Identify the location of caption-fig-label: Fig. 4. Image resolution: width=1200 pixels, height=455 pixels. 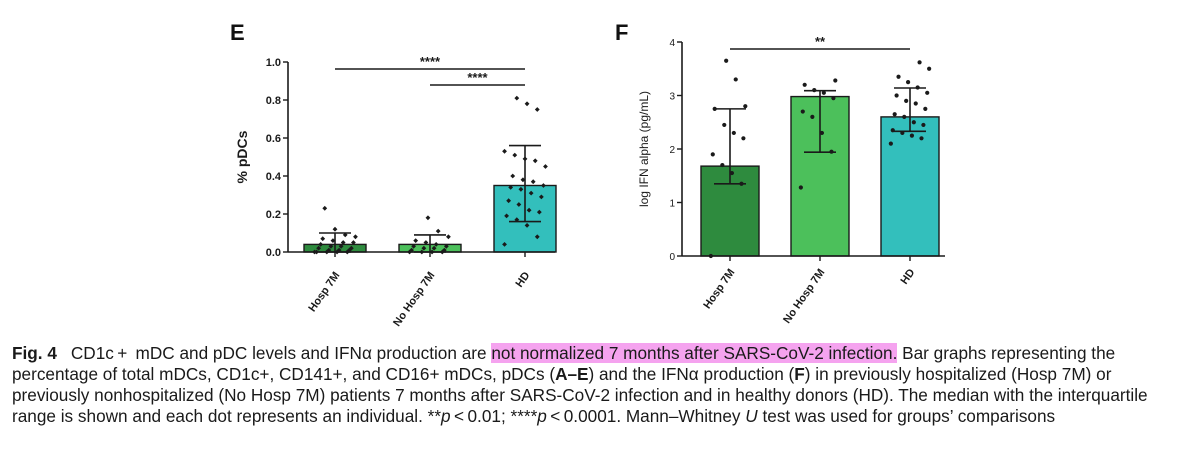
(34, 353).